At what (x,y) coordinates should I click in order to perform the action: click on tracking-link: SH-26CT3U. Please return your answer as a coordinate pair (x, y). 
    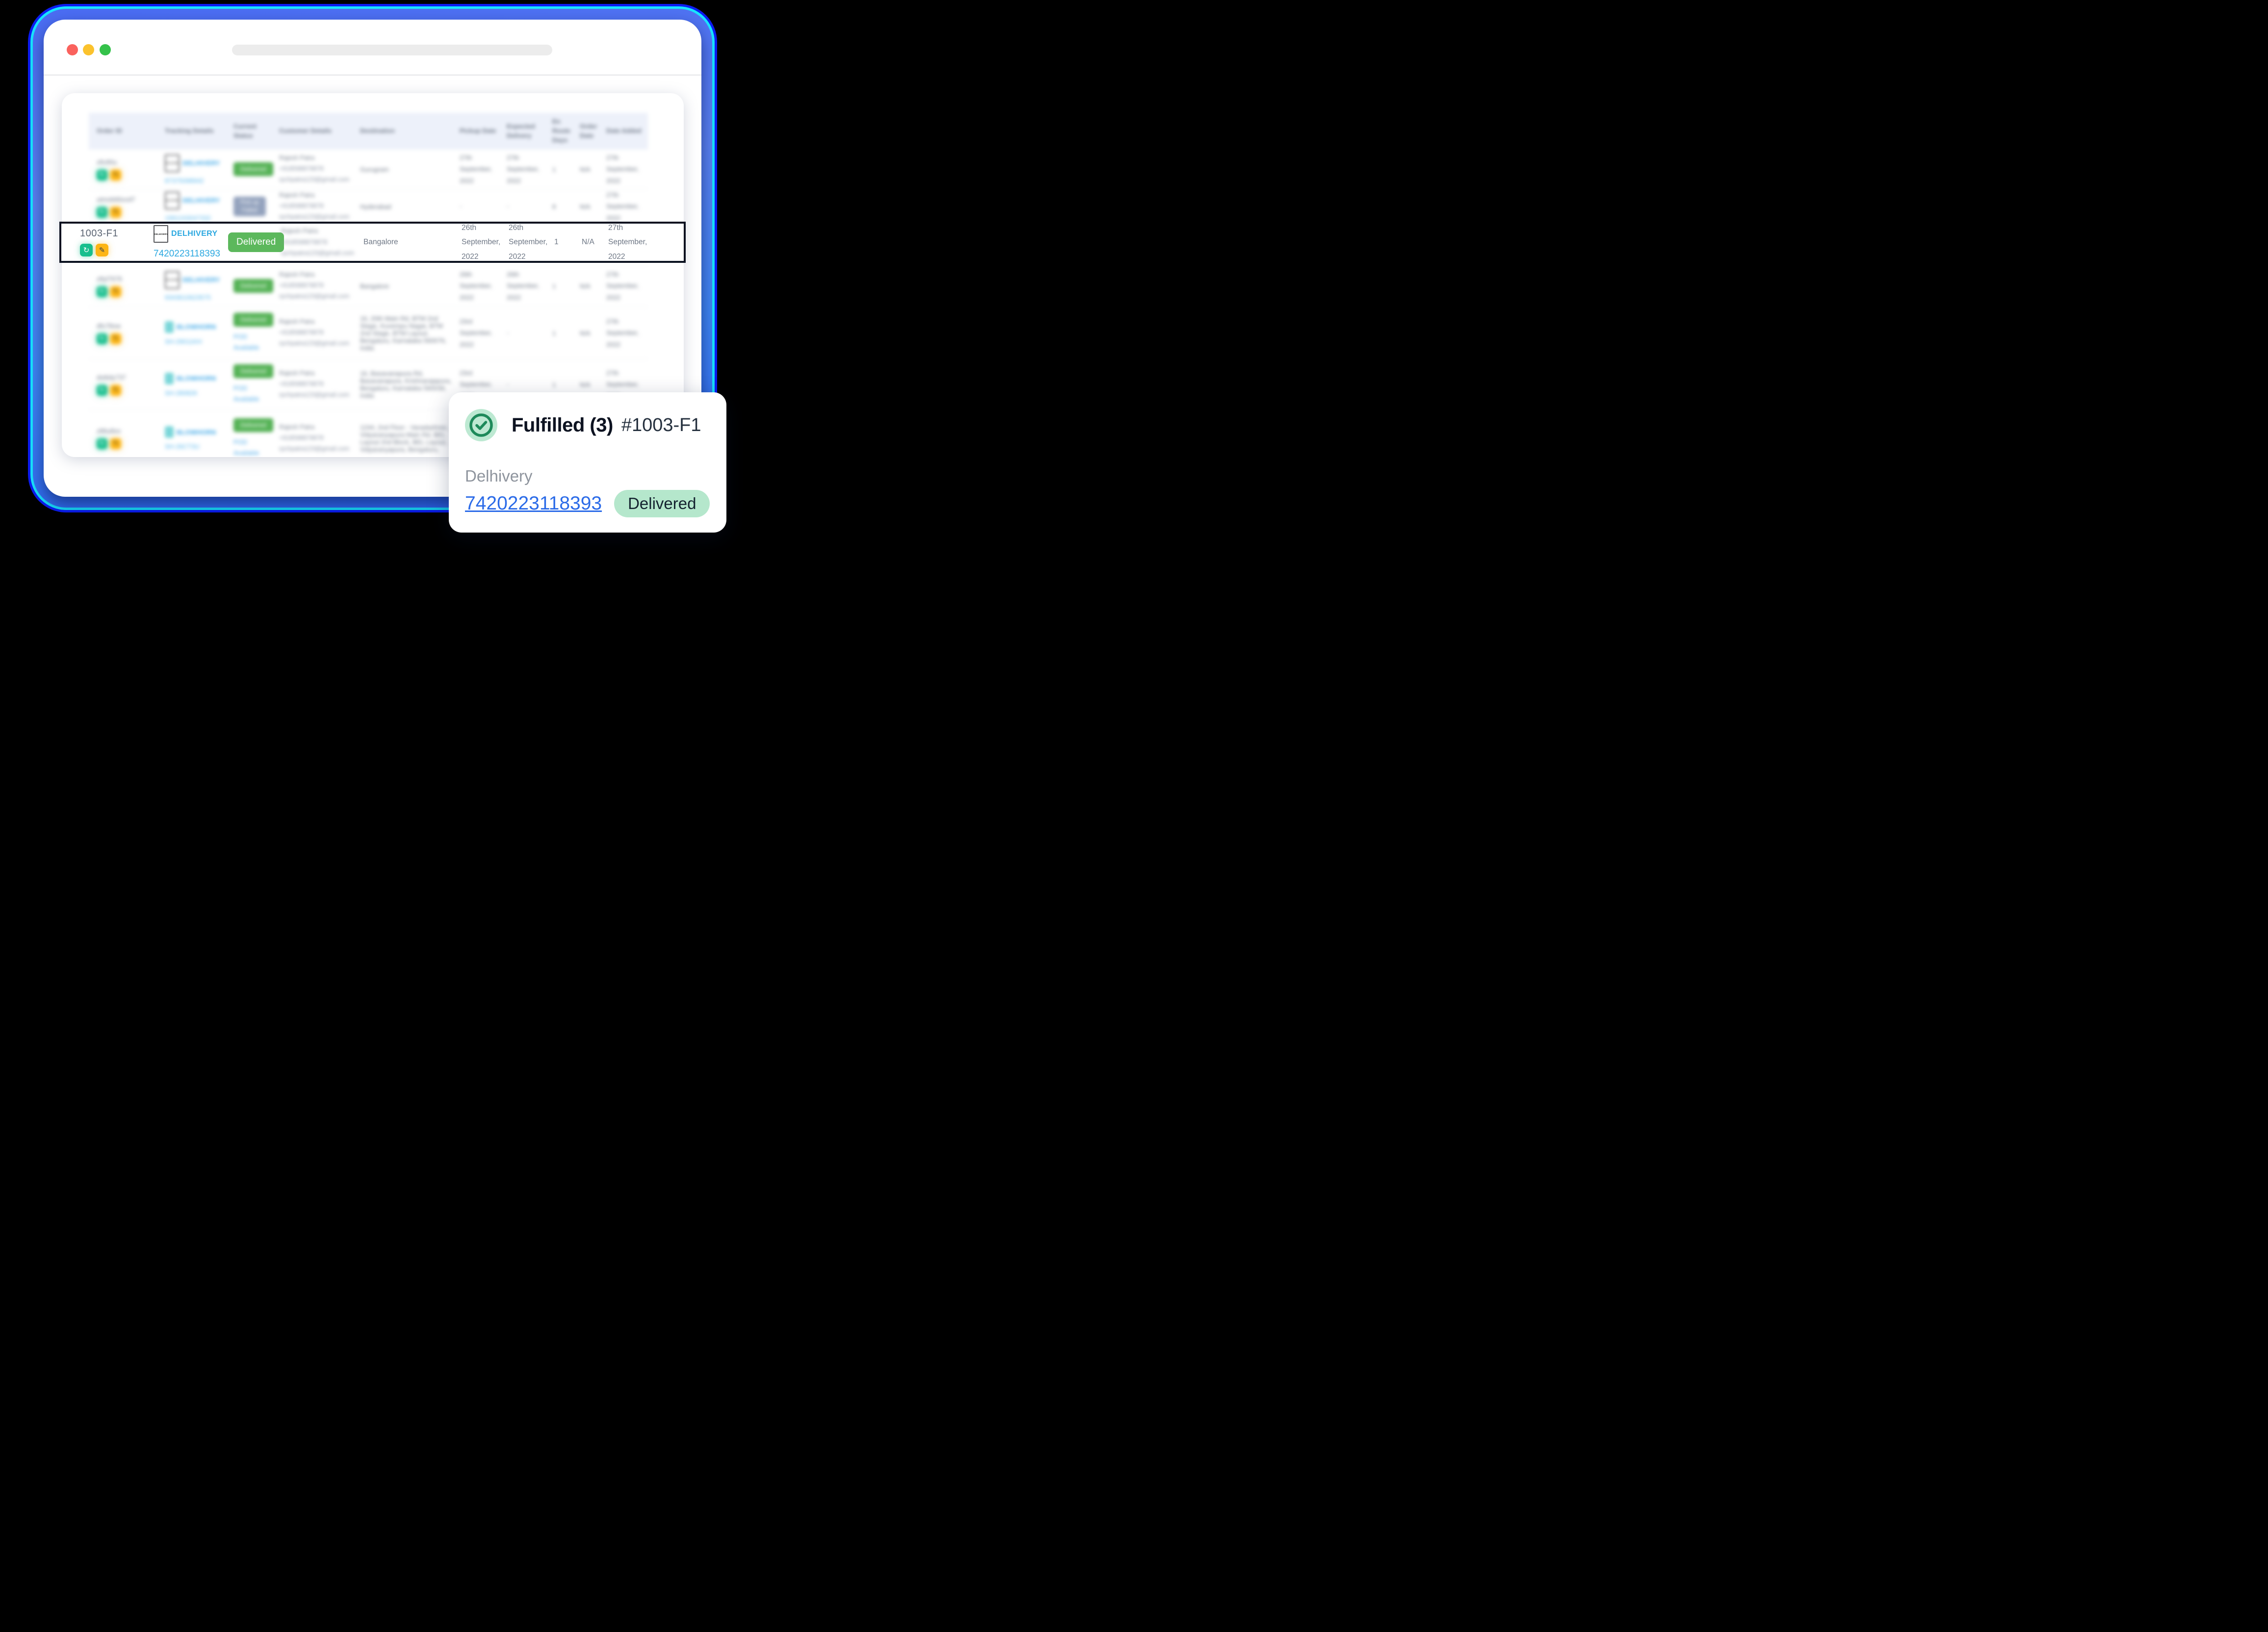
    Looking at the image, I should click on (183, 447).